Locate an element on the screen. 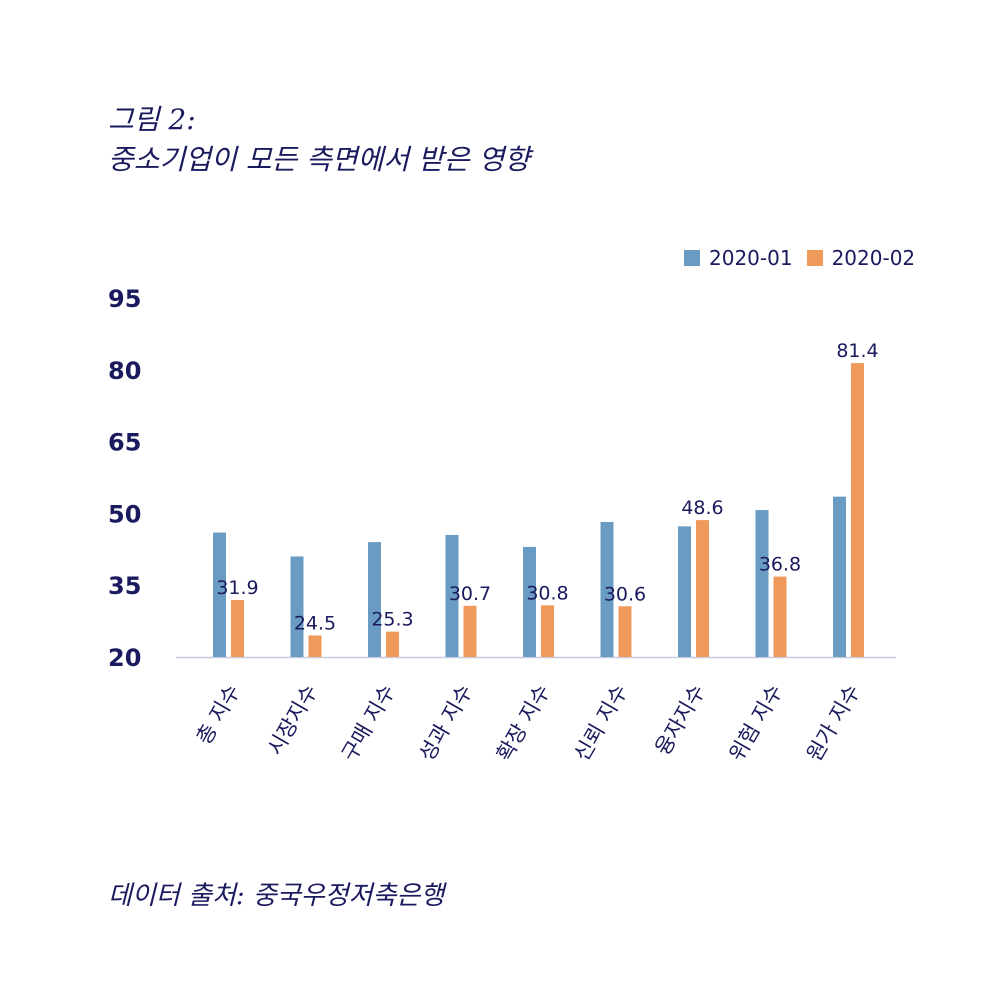 This screenshot has width=1000, height=1000. category-label: 시장지수 is located at coordinates (292, 720).